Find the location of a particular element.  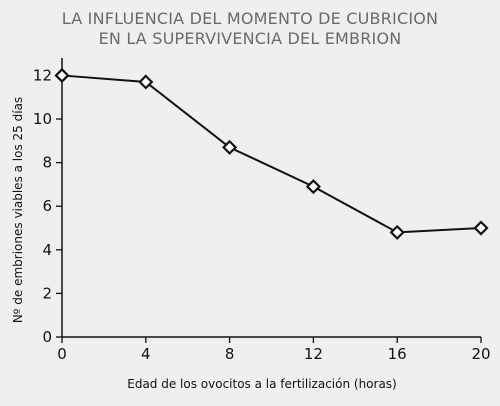

x-tick-label: 0 is located at coordinates (62, 354).